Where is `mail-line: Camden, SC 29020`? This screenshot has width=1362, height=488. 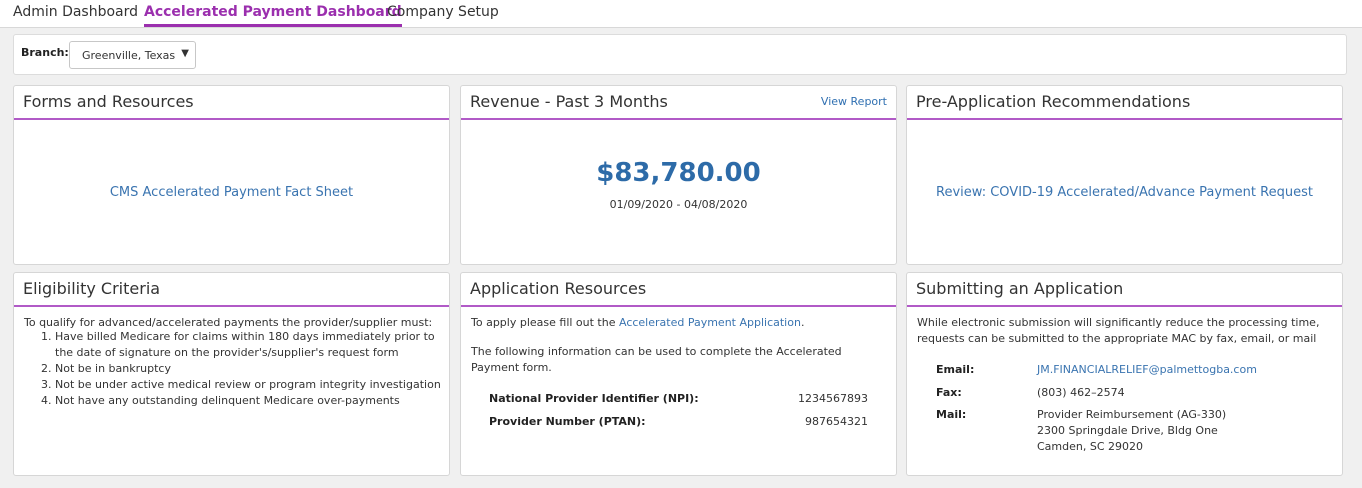 mail-line: Camden, SC 29020 is located at coordinates (1090, 446).